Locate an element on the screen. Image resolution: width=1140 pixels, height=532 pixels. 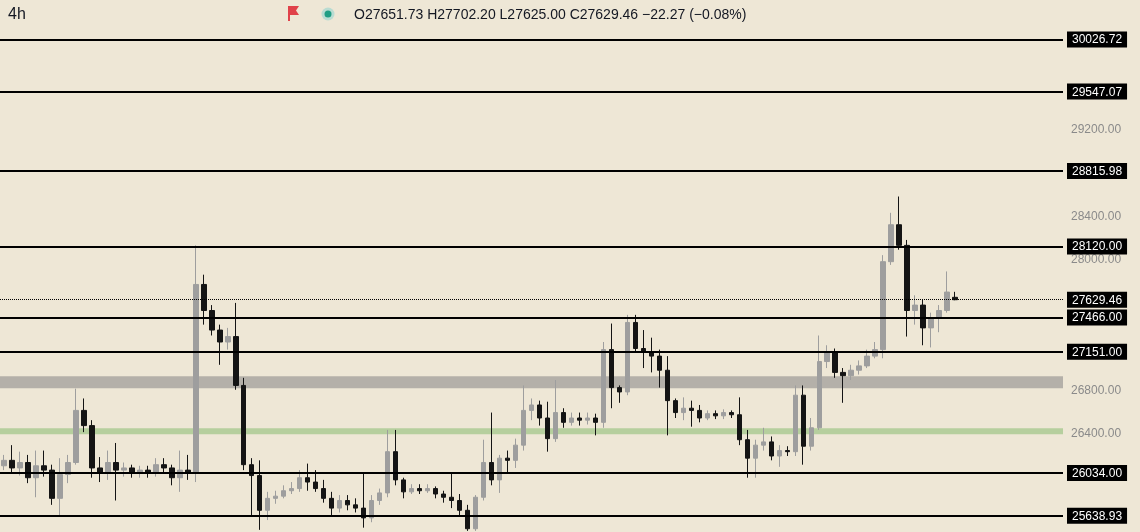
ref-line-label: 30026.72 is located at coordinates (1097, 39).